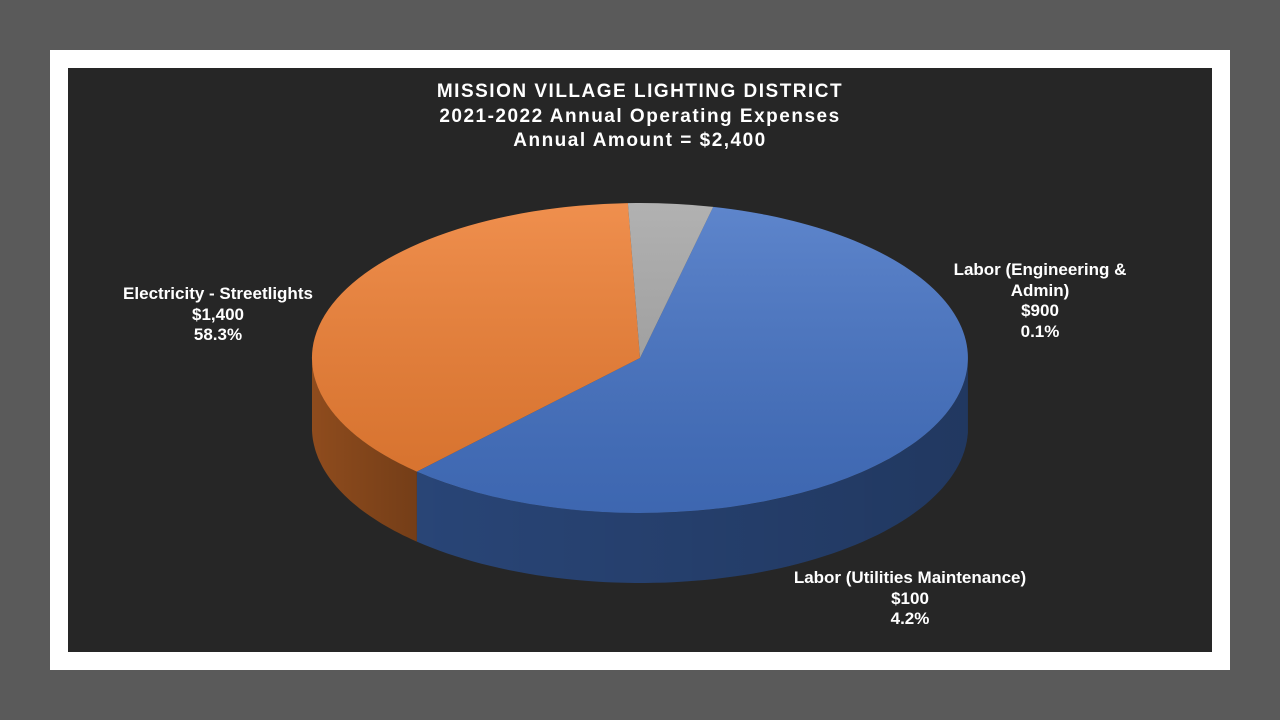  I want to click on chart-subtitle-amount: Annual Amount = $2,400, so click(640, 140).